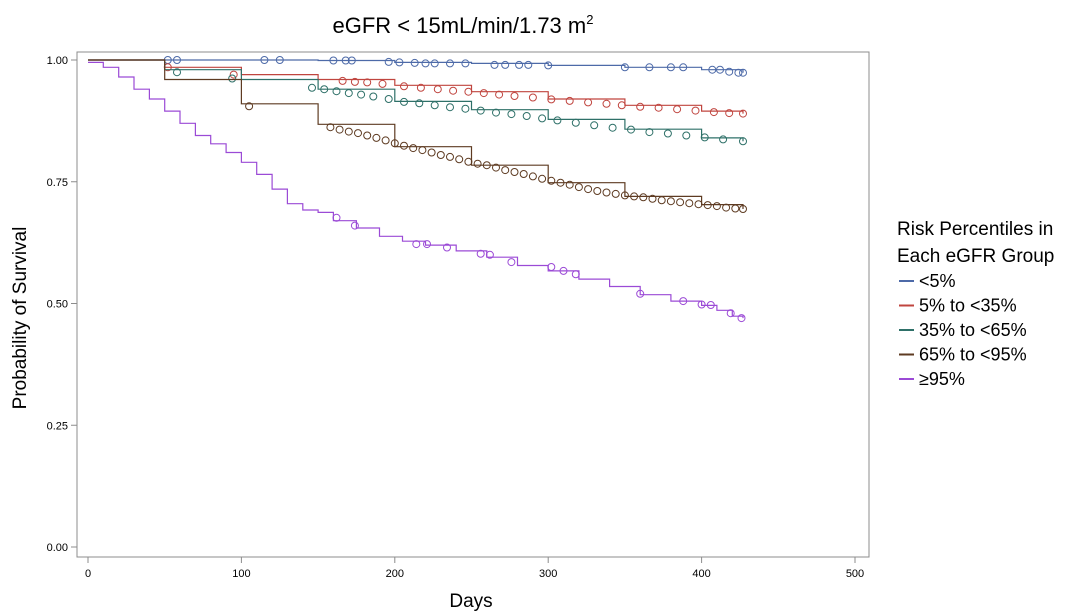 This screenshot has height=613, width=1087. Describe the element at coordinates (241, 574) in the screenshot. I see `x-tick-label: 100` at that location.